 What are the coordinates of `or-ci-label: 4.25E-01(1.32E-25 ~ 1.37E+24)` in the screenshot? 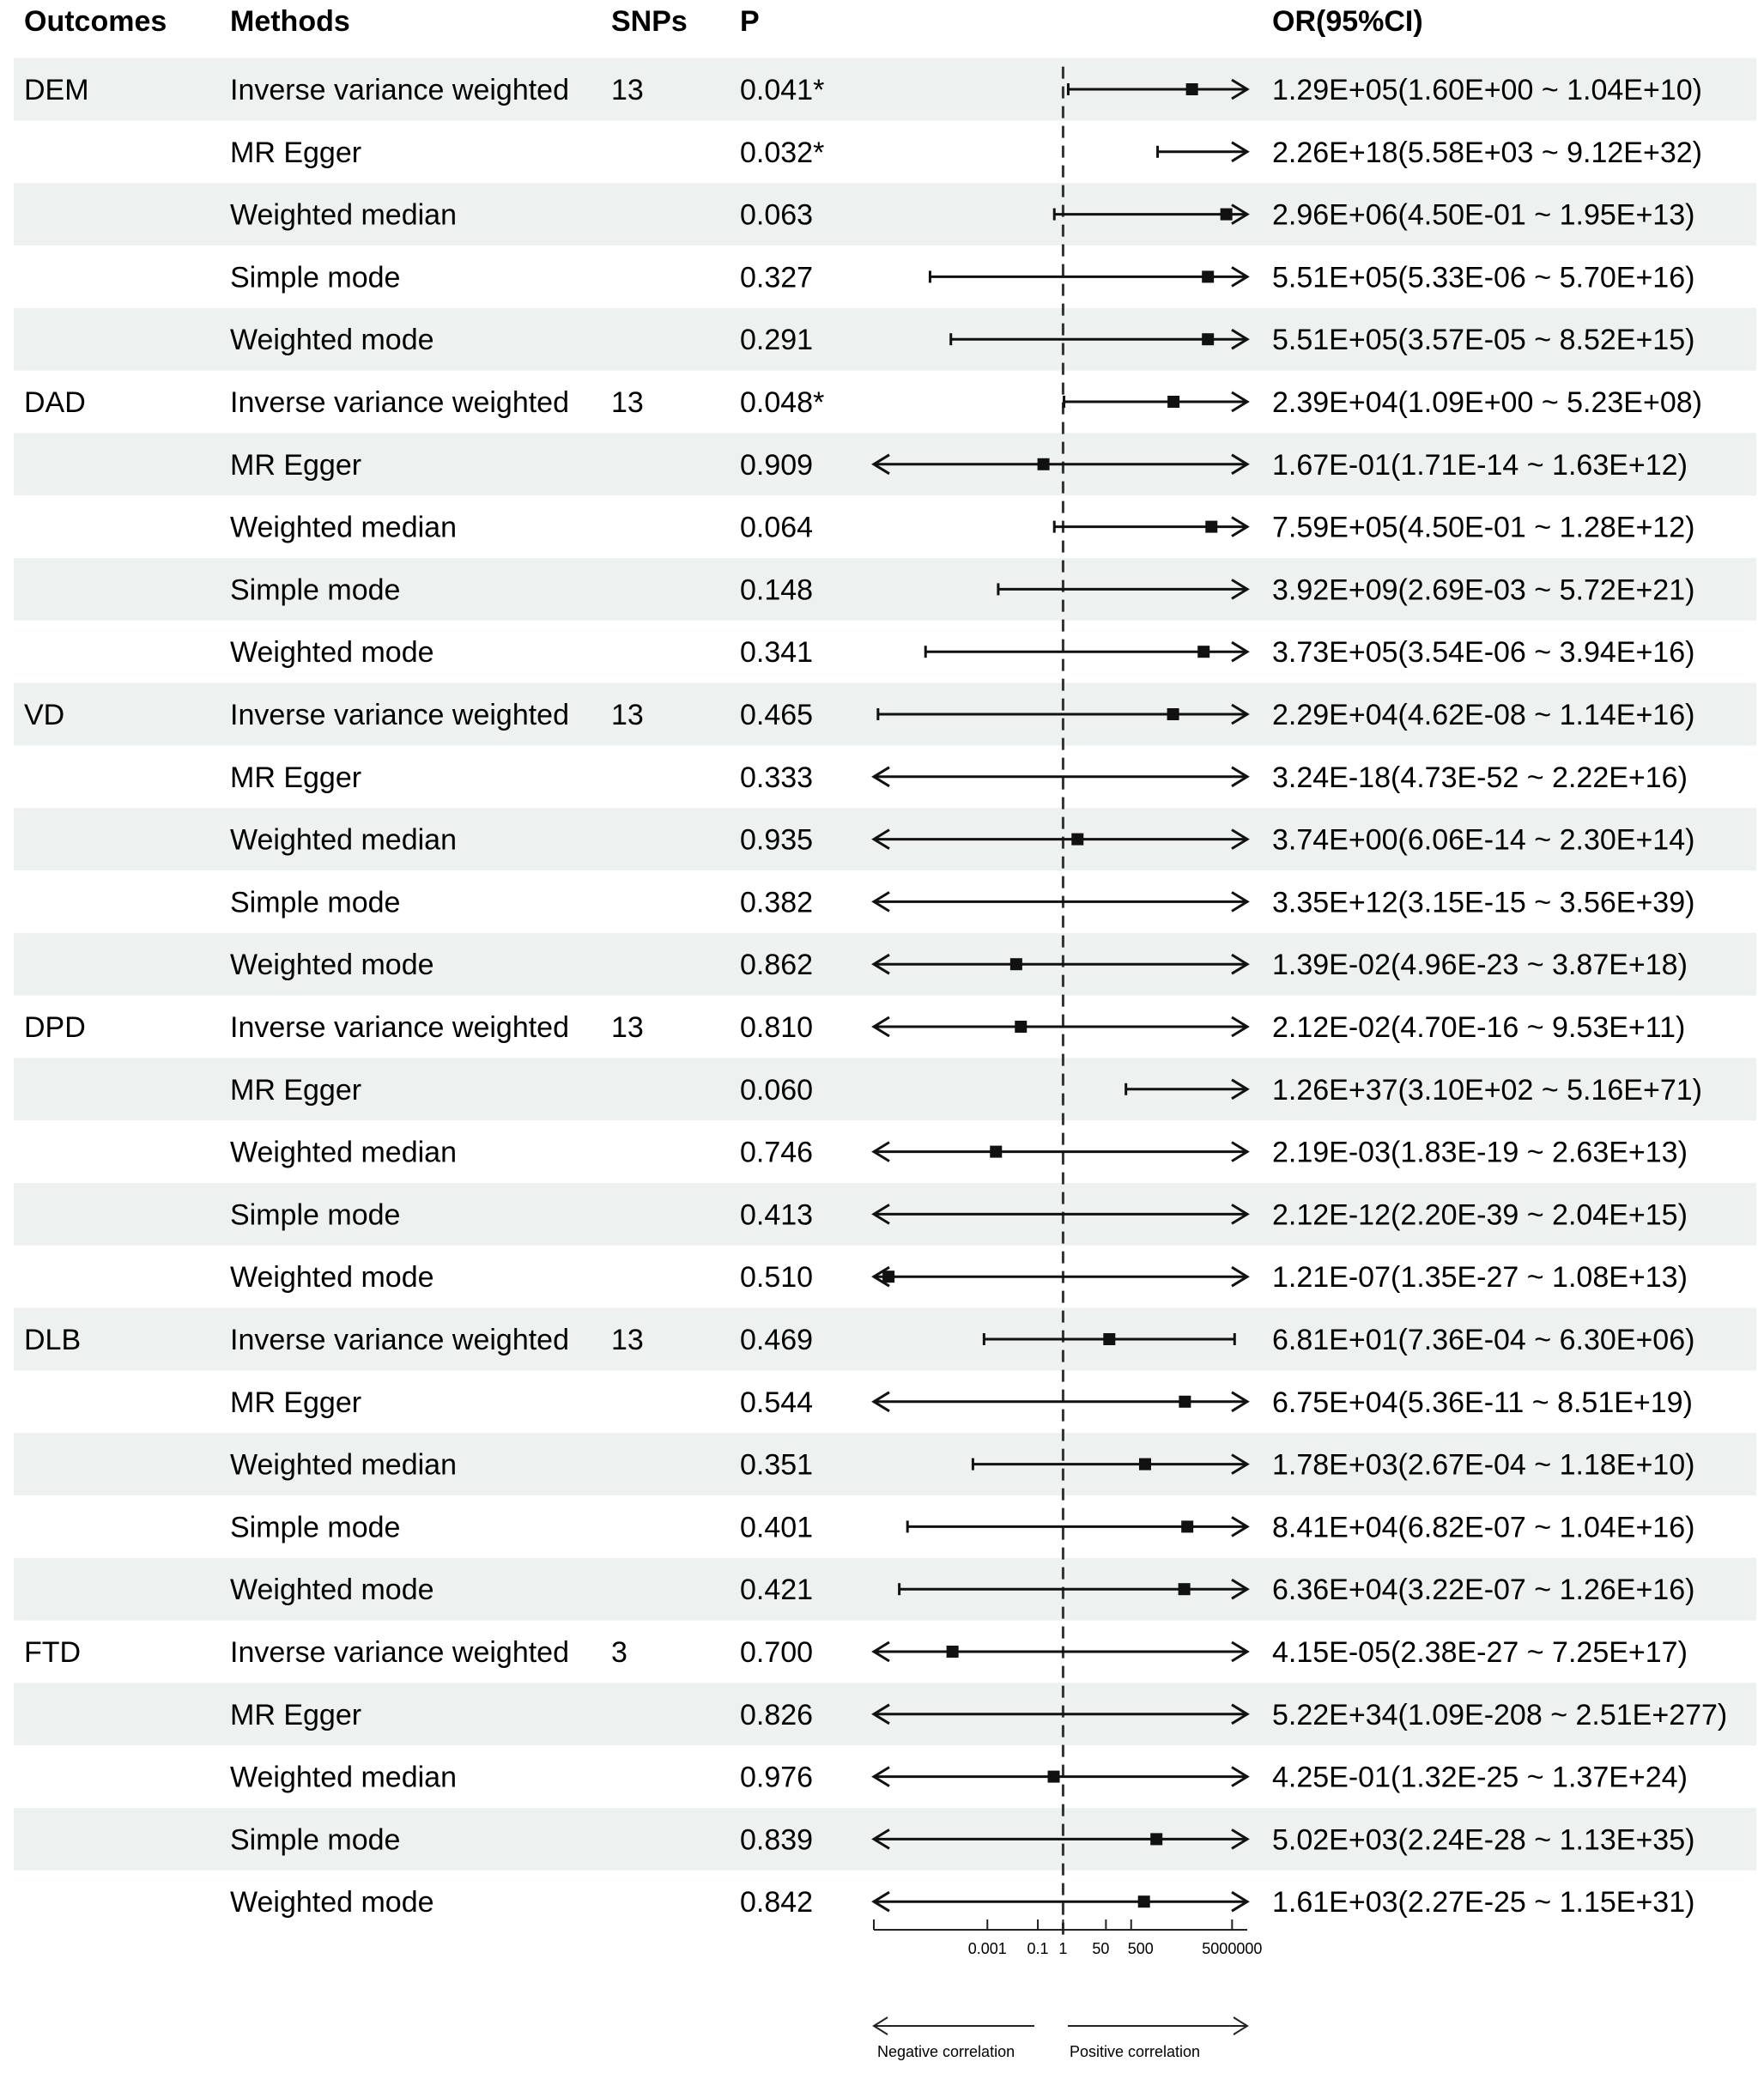 It's located at (1480, 1778).